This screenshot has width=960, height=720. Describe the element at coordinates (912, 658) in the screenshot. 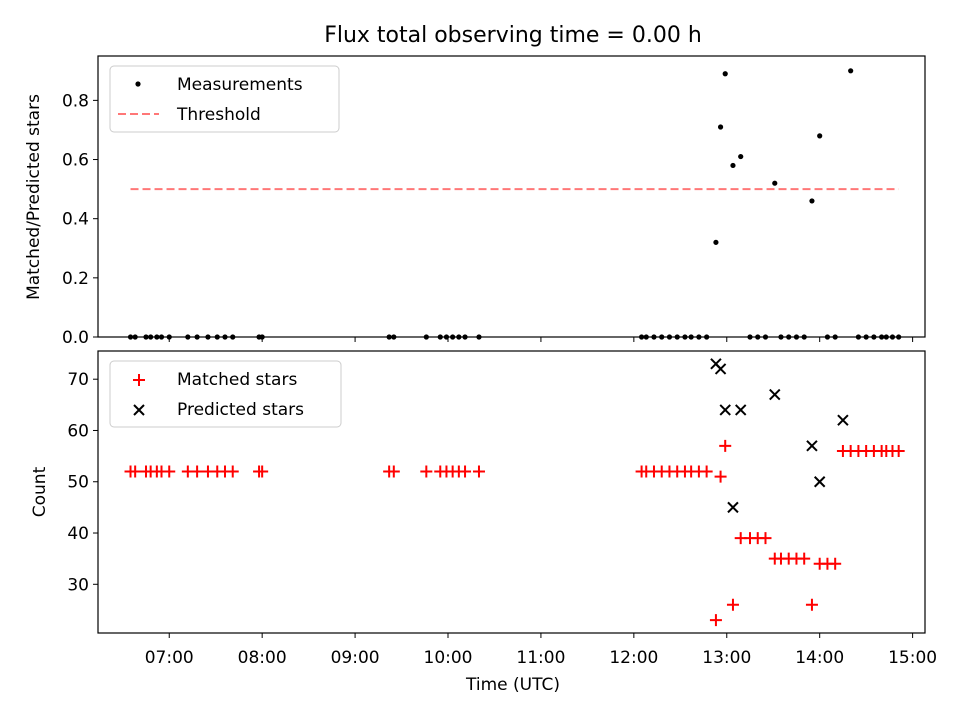

I see `x-tick-label: 15:00` at that location.